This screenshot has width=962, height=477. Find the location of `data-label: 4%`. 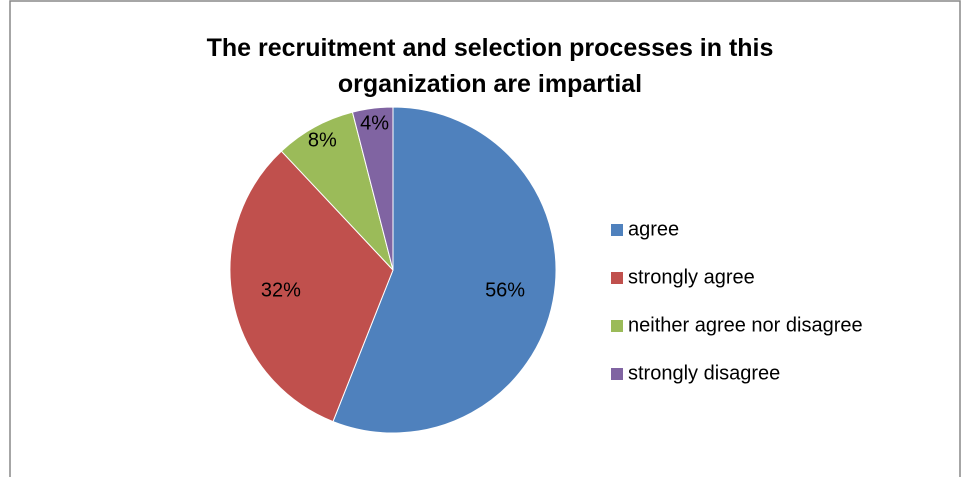

data-label: 4% is located at coordinates (374, 124).